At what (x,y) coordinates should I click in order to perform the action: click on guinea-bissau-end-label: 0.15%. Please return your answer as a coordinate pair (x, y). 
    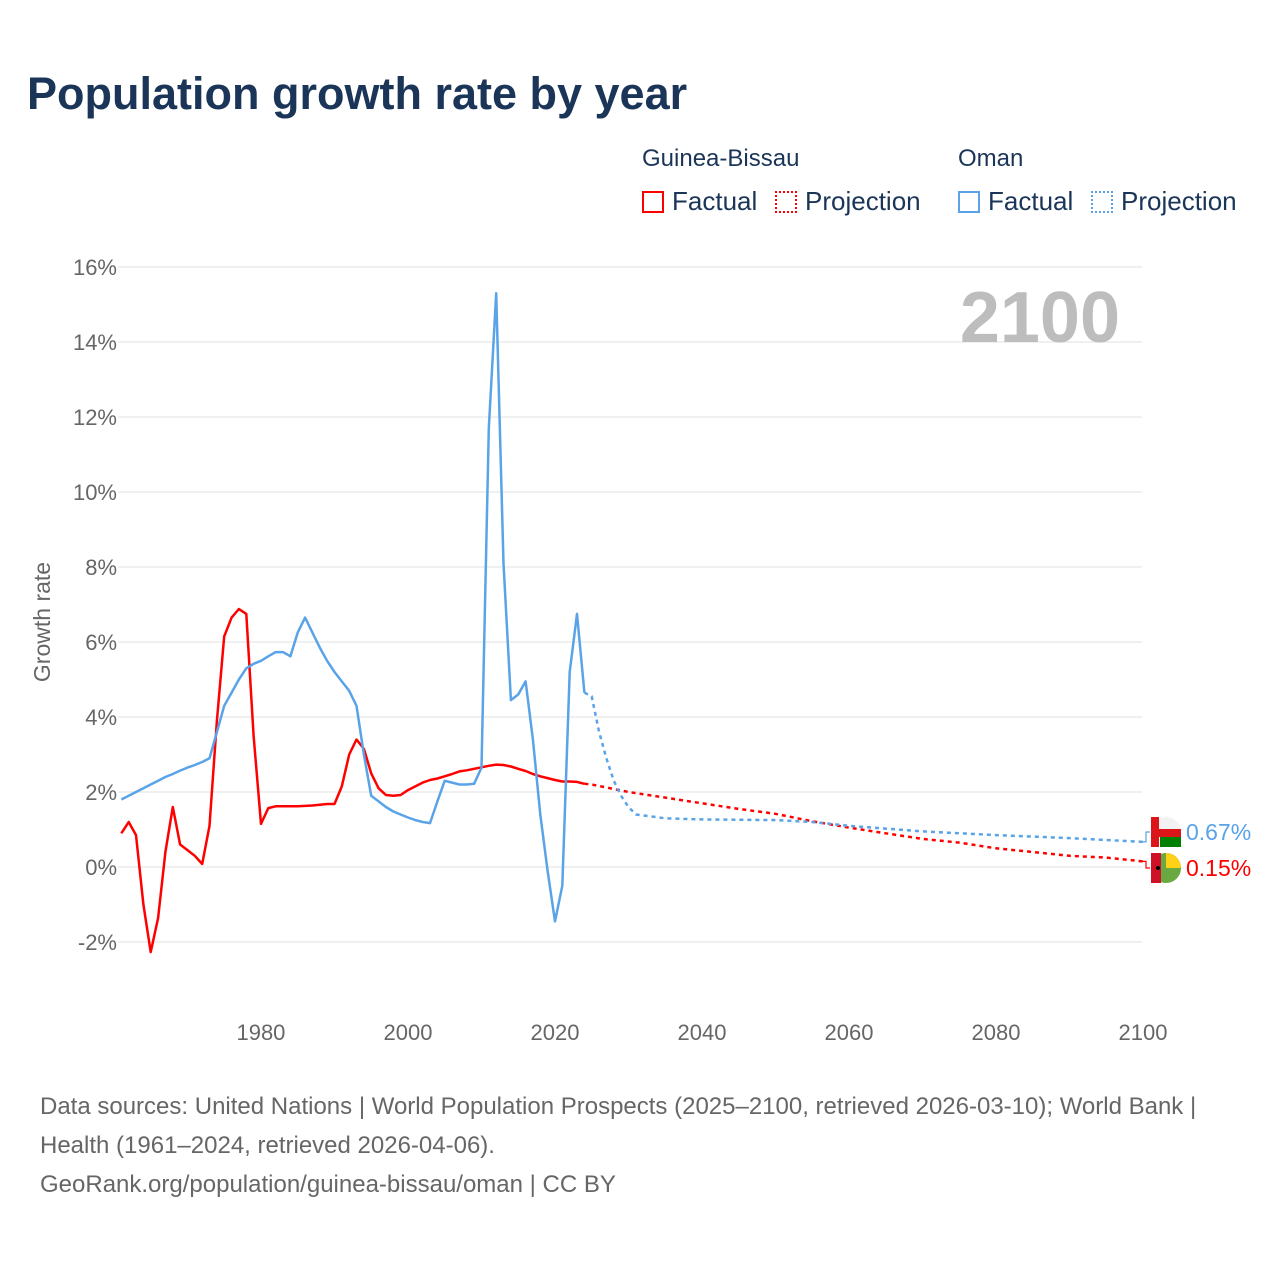
    Looking at the image, I should click on (1218, 868).